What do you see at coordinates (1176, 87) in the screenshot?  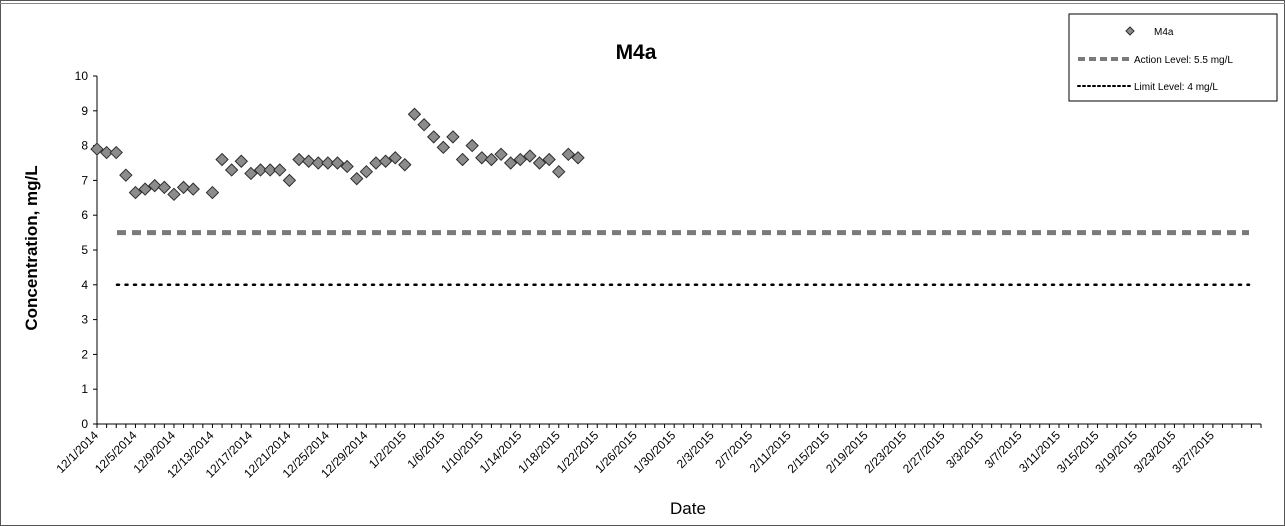 I see `legend-label-limit: Limit Level: 4 mg/L` at bounding box center [1176, 87].